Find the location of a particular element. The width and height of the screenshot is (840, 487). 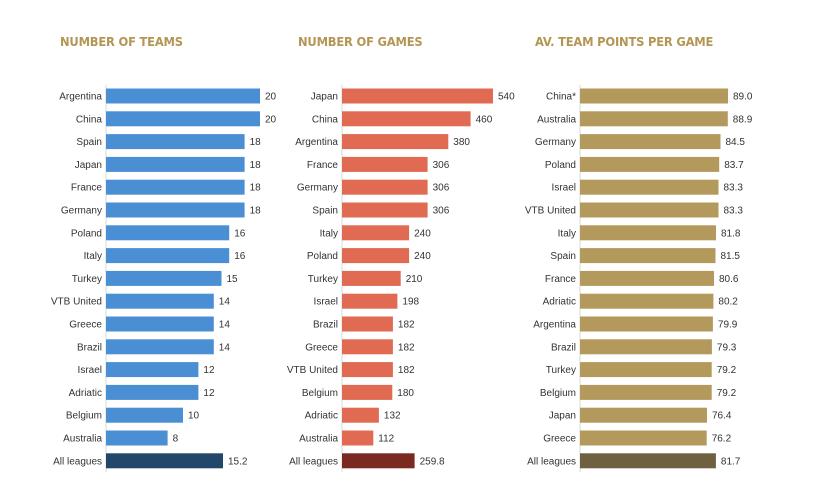

category-label-games-5: Spain is located at coordinates (325, 211).